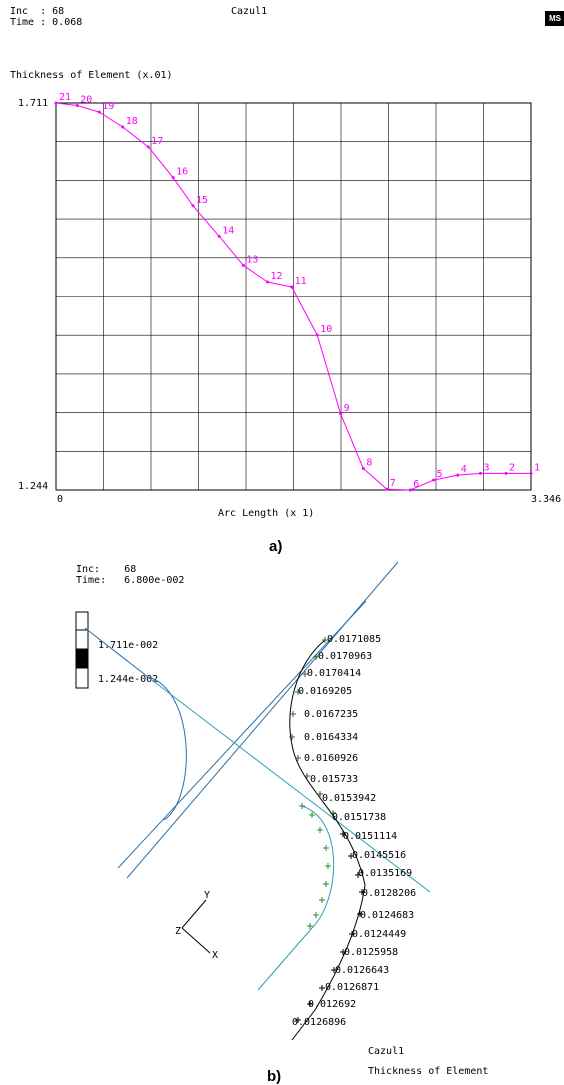 The height and width of the screenshot is (1085, 564). Describe the element at coordinates (387, 915) in the screenshot. I see `thickness-value-label: 0.0124683` at that location.